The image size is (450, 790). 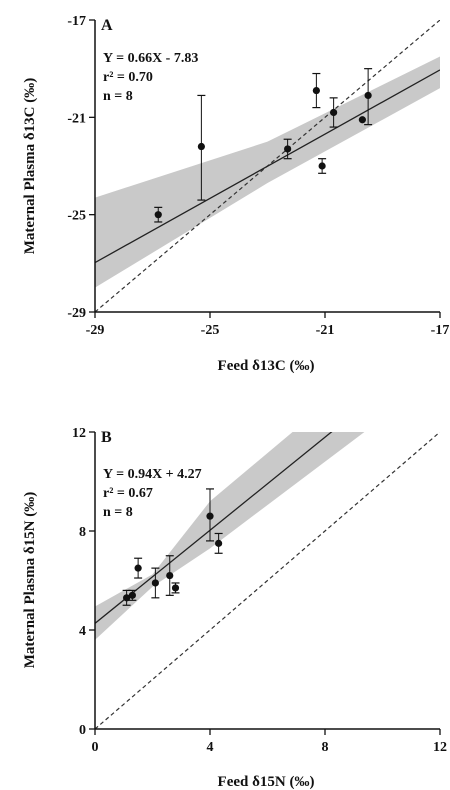 What do you see at coordinates (325, 330) in the screenshot?
I see `x-tick-label: -21` at bounding box center [325, 330].